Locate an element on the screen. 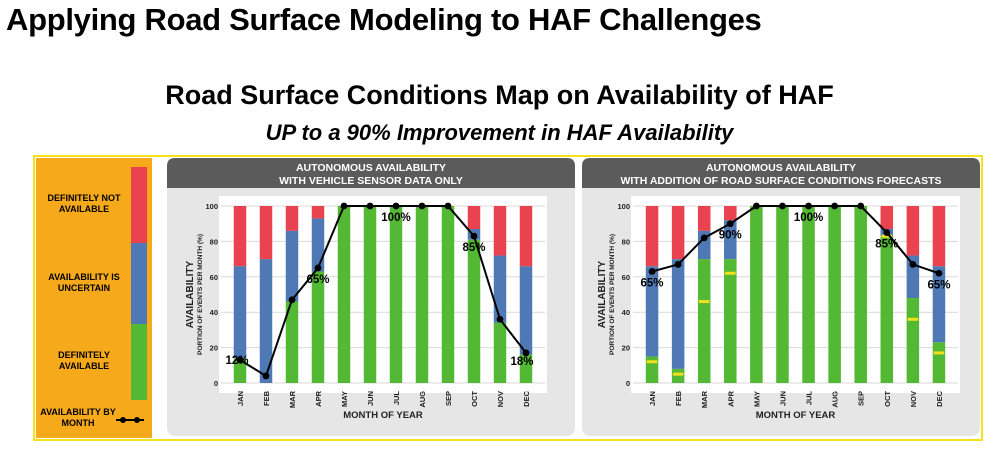  x-axis-label: MONTH OF YEAR is located at coordinates (383, 415).